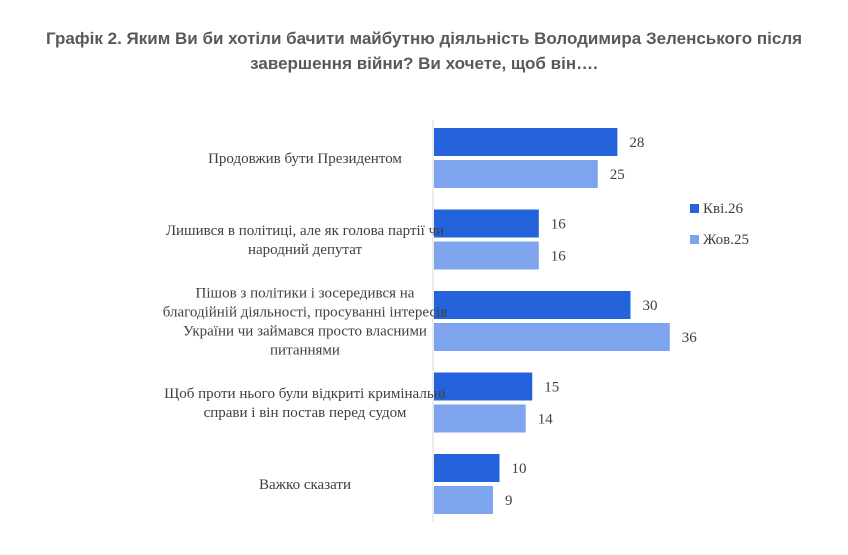 This screenshot has width=848, height=555. I want to click on category-label-line: народний депутат, so click(305, 250).